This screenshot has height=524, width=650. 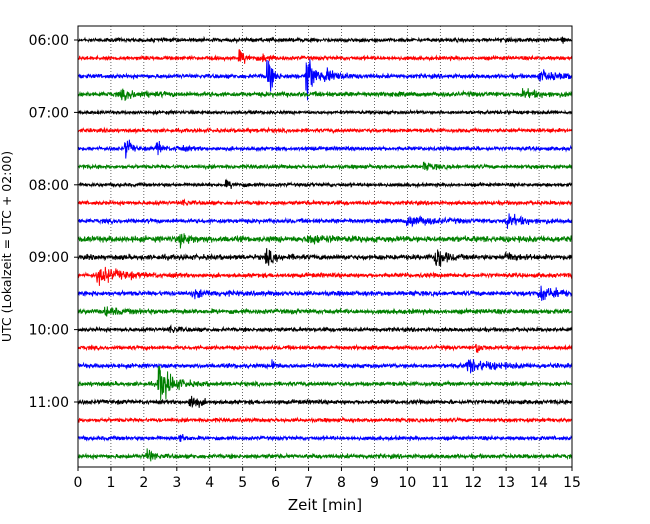 What do you see at coordinates (78, 483) in the screenshot?
I see `x-tick-label: 0` at bounding box center [78, 483].